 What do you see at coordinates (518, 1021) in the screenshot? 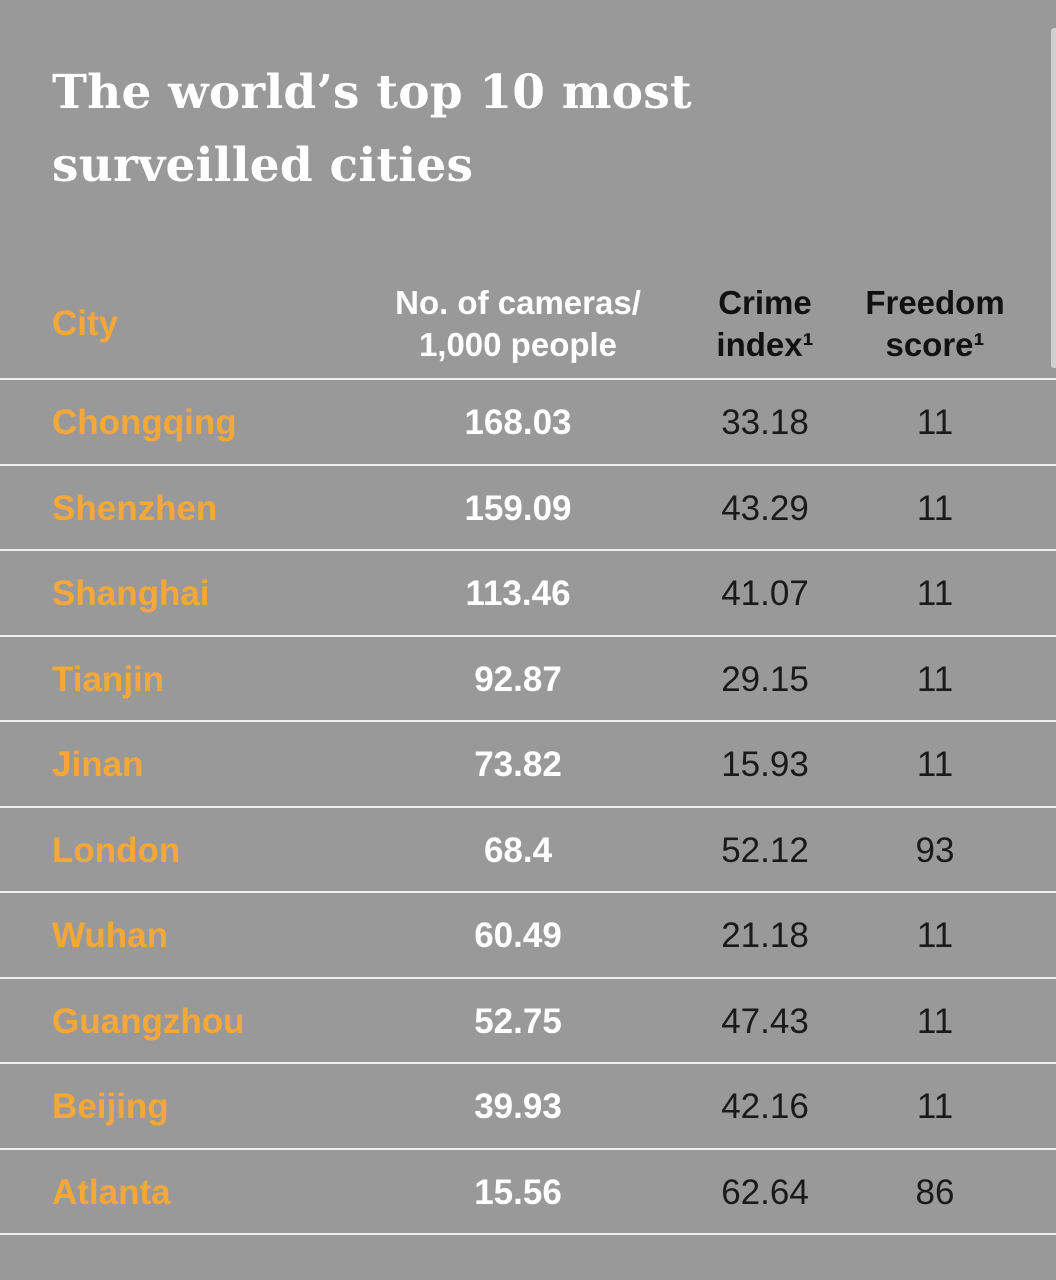
I see `cameras-cell: 52.75` at bounding box center [518, 1021].